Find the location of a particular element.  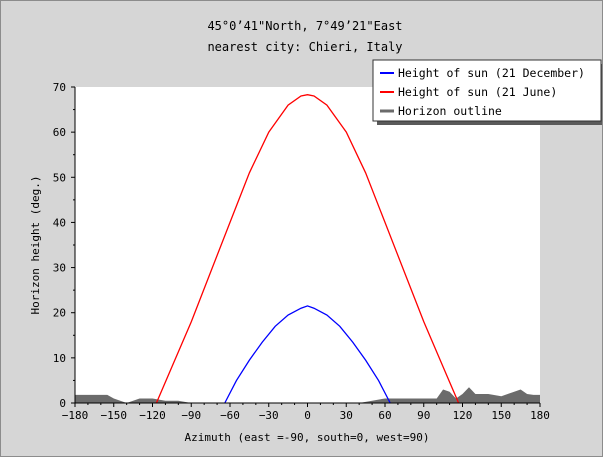

x-axis-ticks: −180 −150 −120 −90 −60 −30 0 30 60 90 120 150 180 is located at coordinates (306, 412).